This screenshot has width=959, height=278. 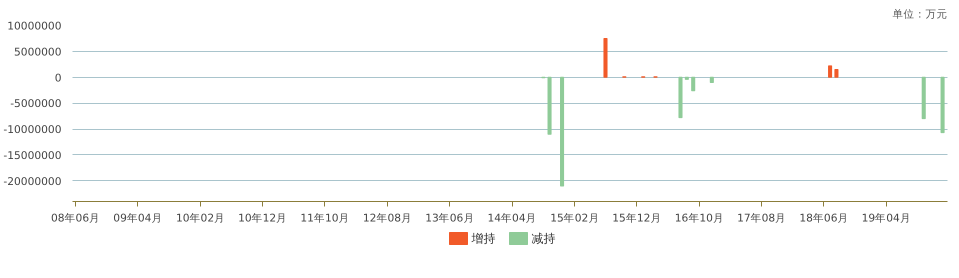 What do you see at coordinates (761, 218) in the screenshot?
I see `x-tick-label: 17年08月` at bounding box center [761, 218].